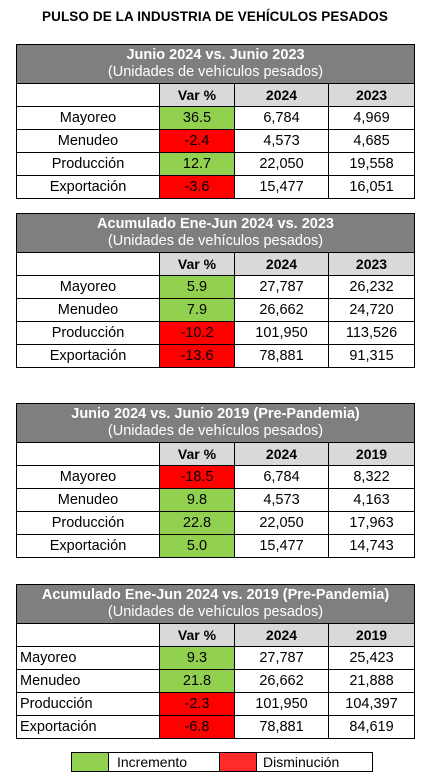  I want to click on table-row: Mayoreo 5.9 27,787 26,232, so click(215, 287).